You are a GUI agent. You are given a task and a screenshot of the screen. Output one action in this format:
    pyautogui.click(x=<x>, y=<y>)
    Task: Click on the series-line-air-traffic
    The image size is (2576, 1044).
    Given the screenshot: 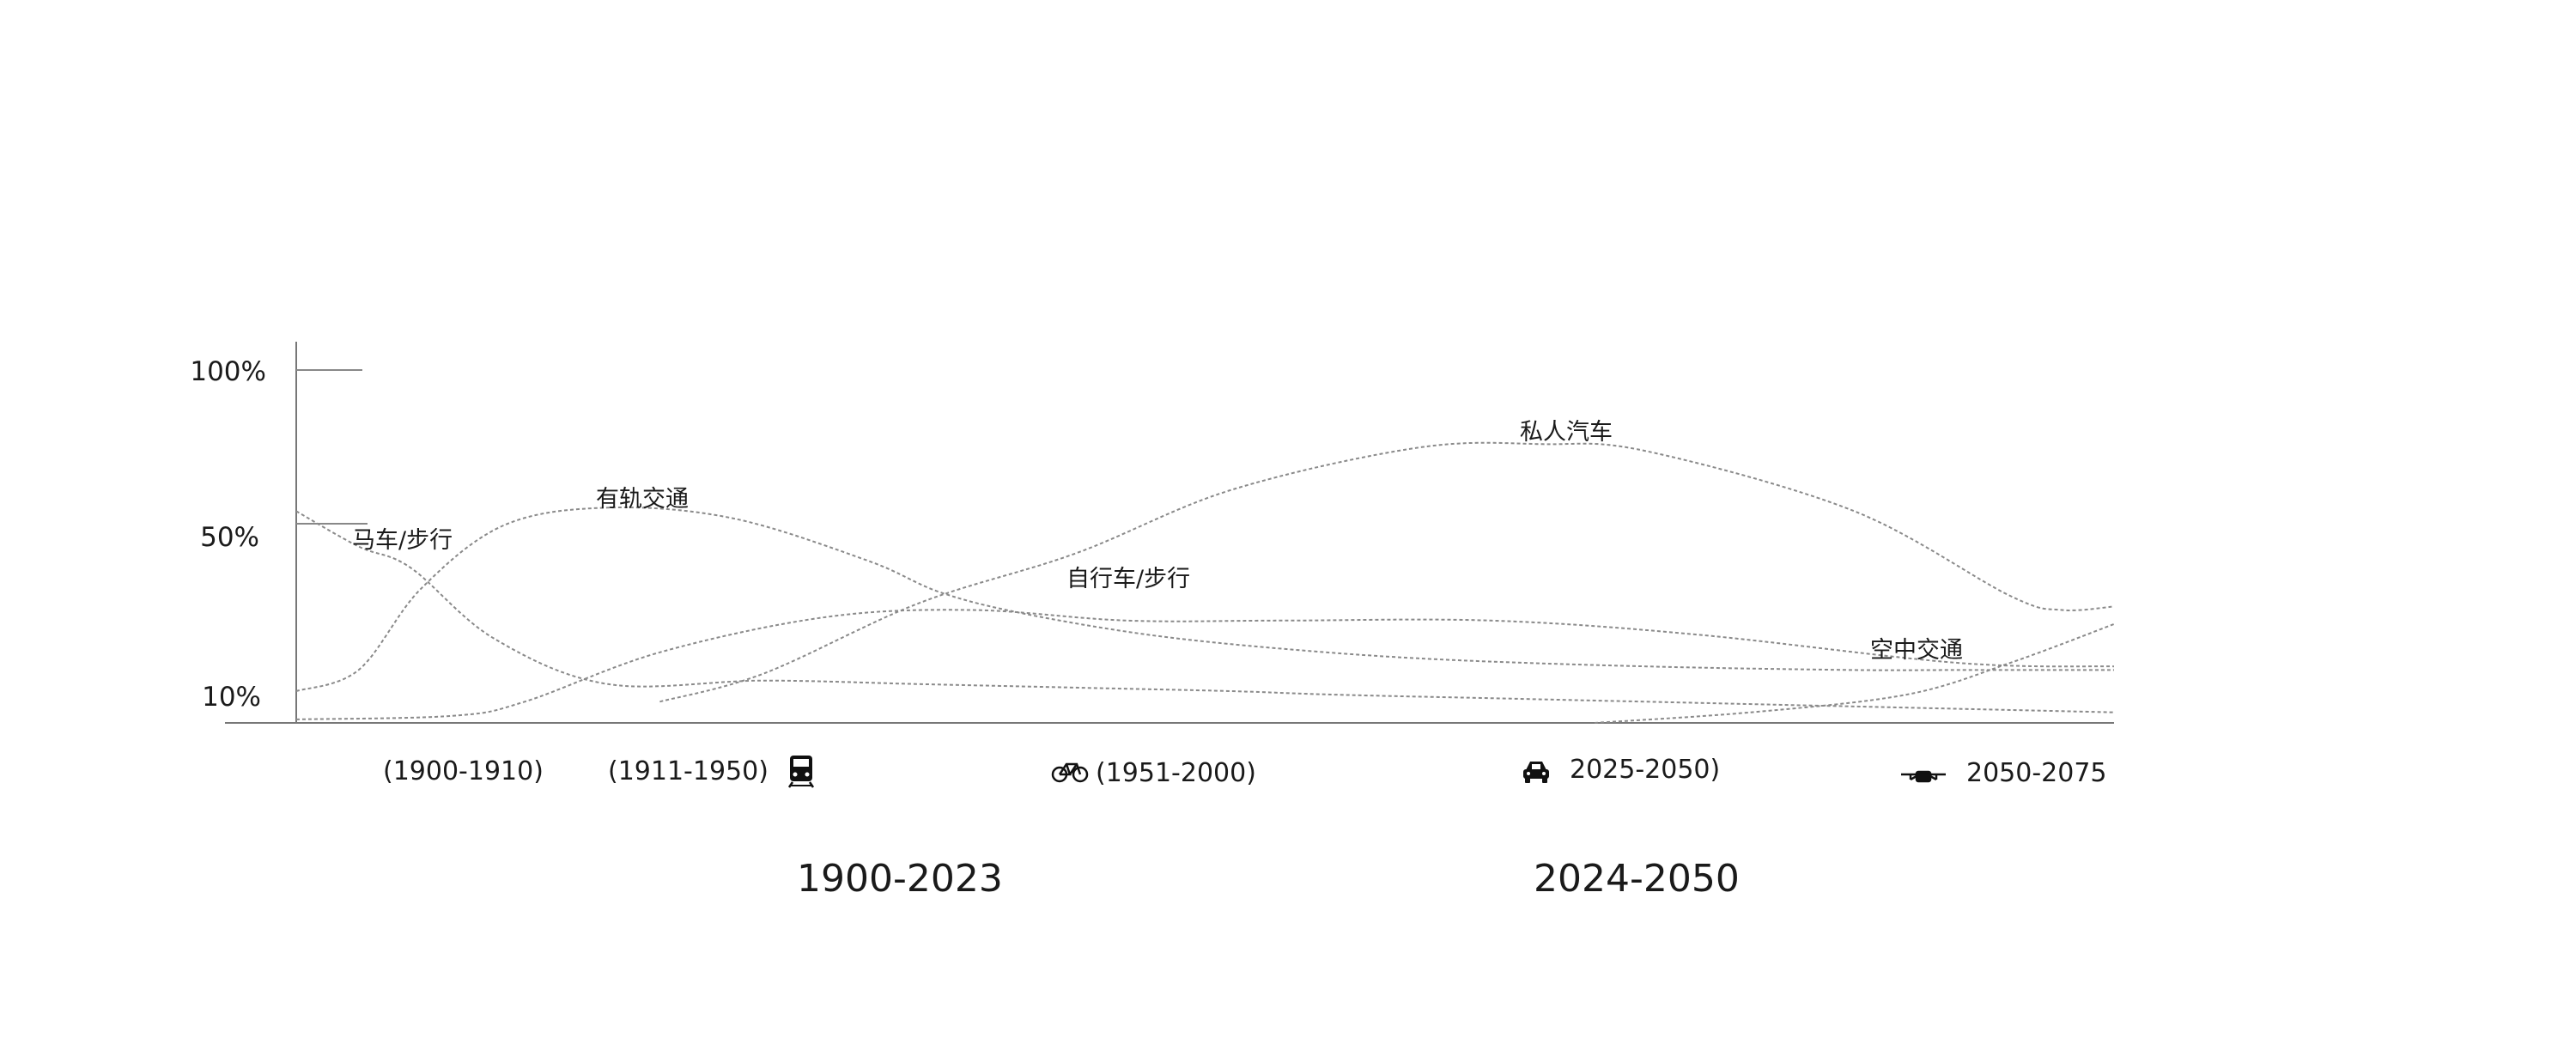 What is the action you would take?
    pyautogui.click(x=1855, y=673)
    